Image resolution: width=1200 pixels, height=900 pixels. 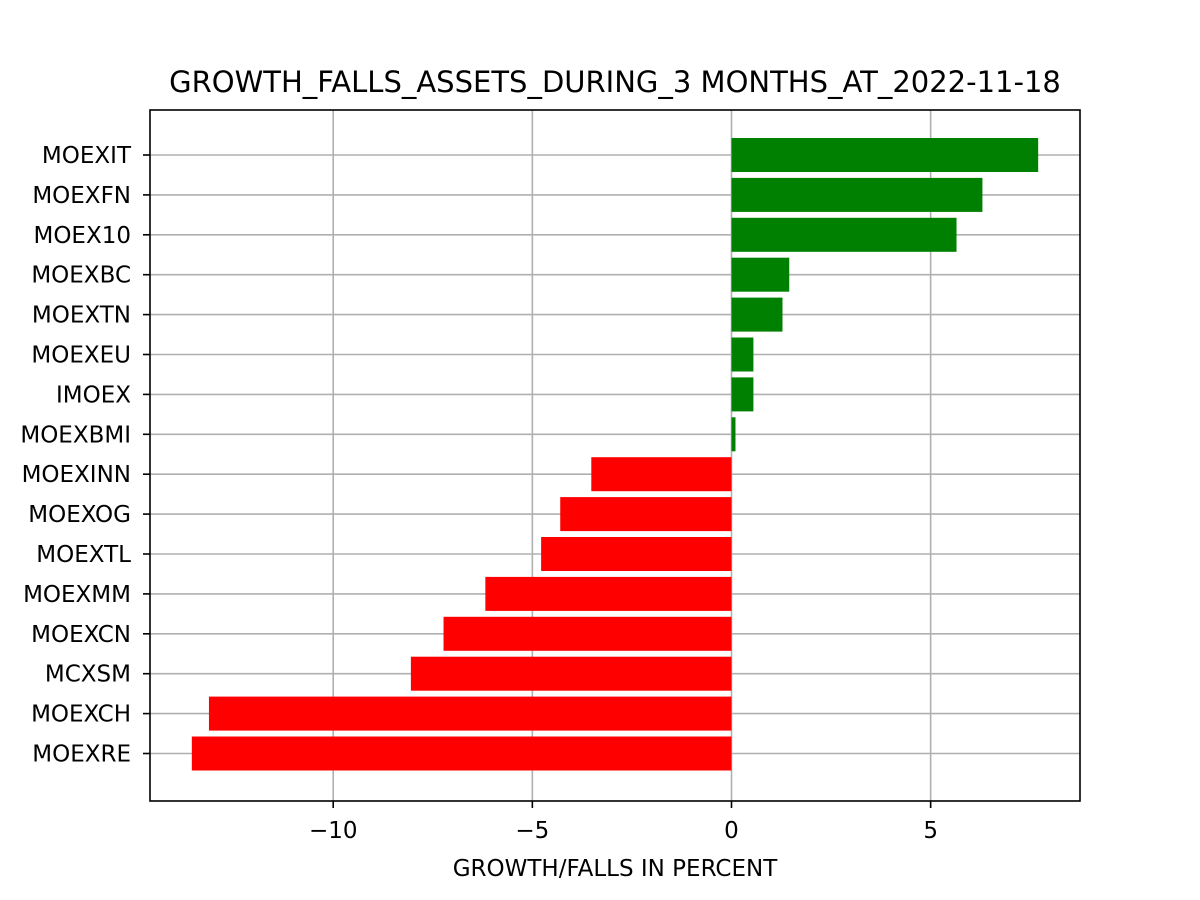 I want to click on y-tick-label: MOEXBMI, so click(x=75, y=435).